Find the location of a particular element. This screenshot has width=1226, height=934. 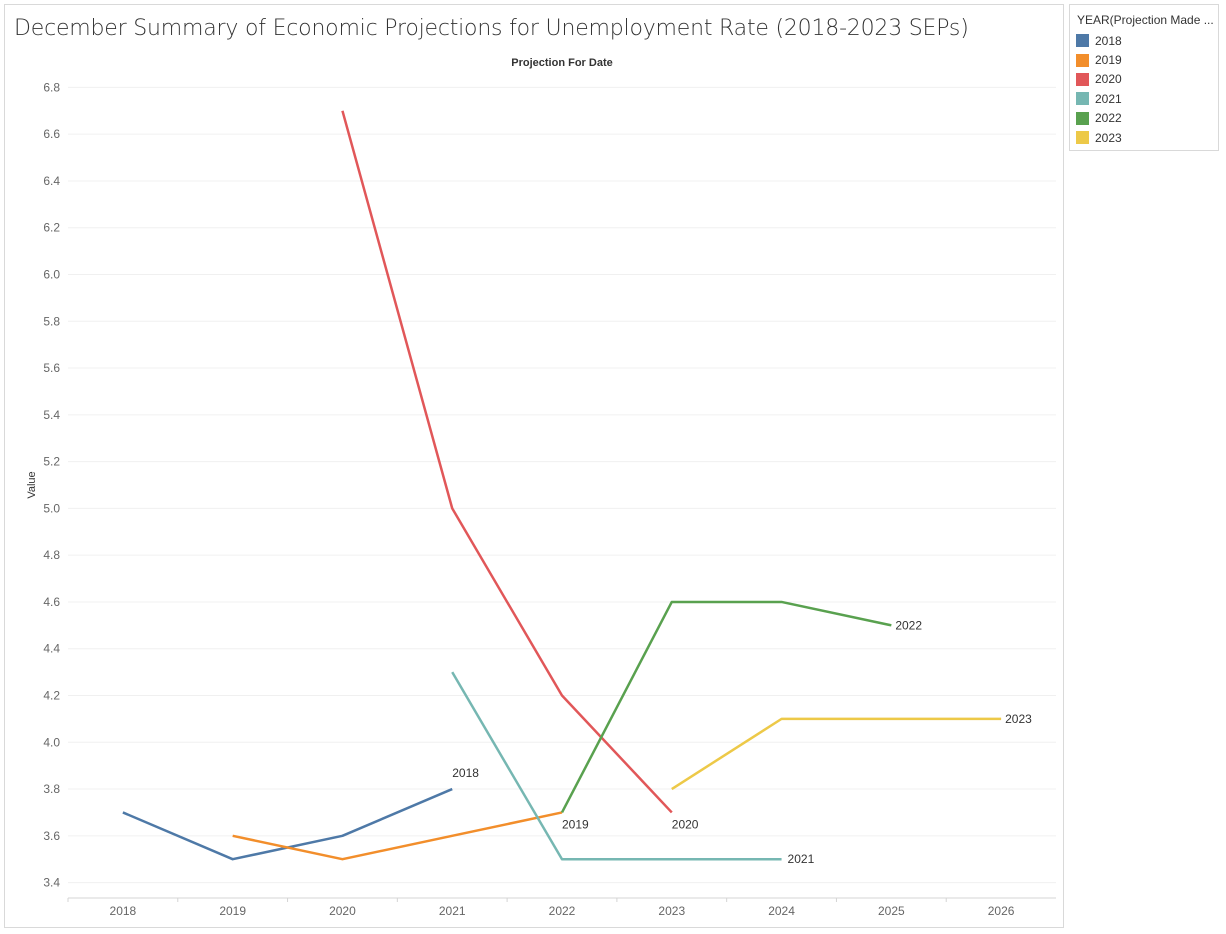

x-tick-label: 2023 is located at coordinates (671, 911).